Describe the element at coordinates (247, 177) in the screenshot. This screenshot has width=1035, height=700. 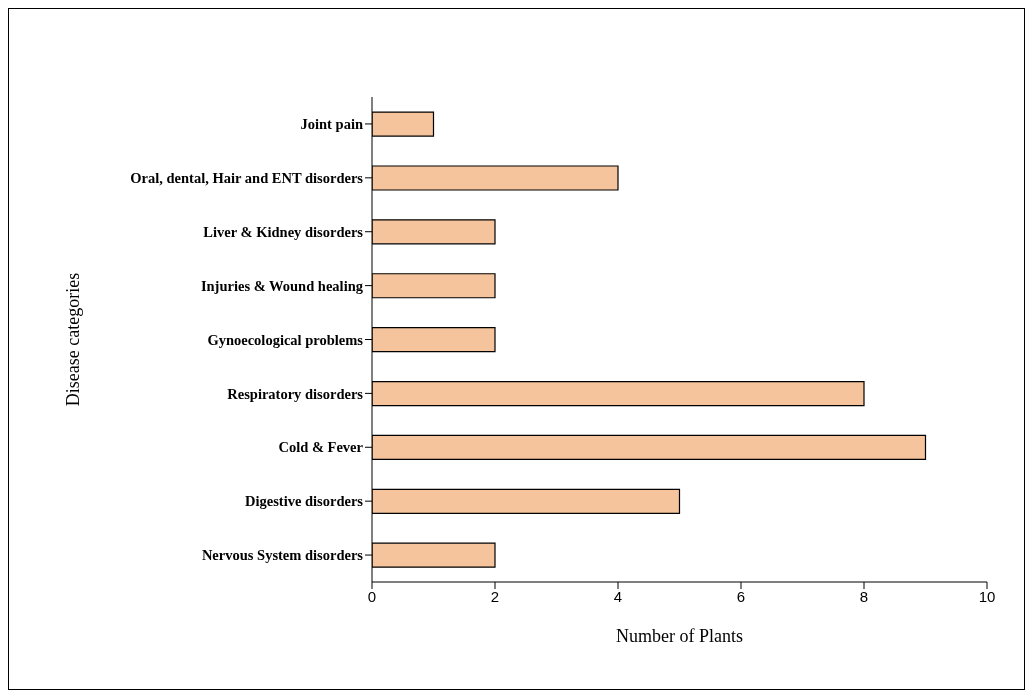
I see `y-tick-label: Oral, dental, Hair and ENT disorders` at that location.